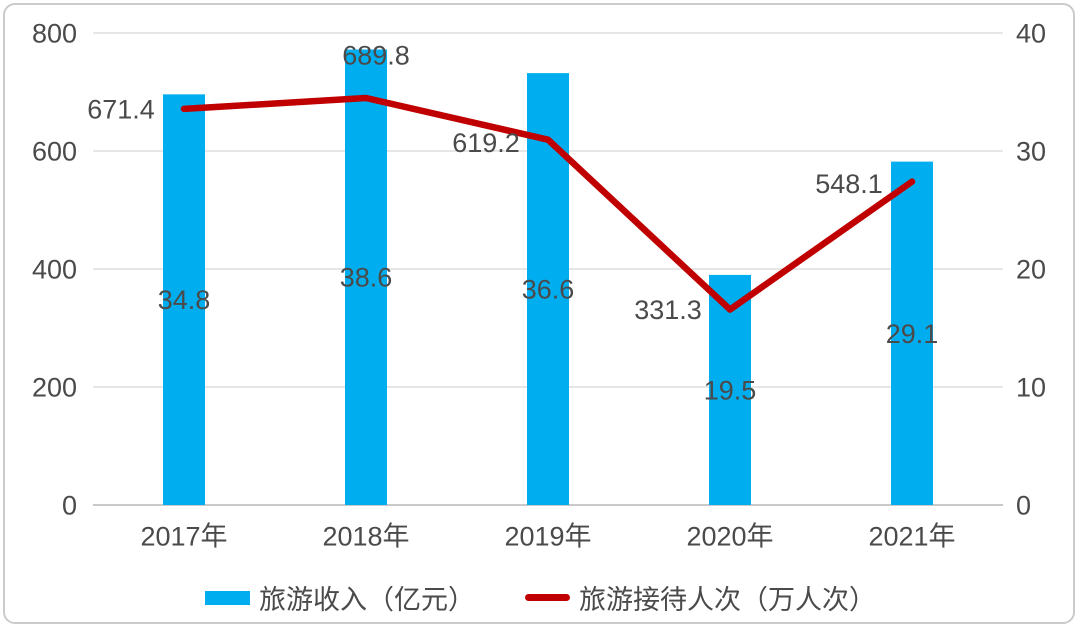  I want to click on bar-2018年, so click(366, 277).